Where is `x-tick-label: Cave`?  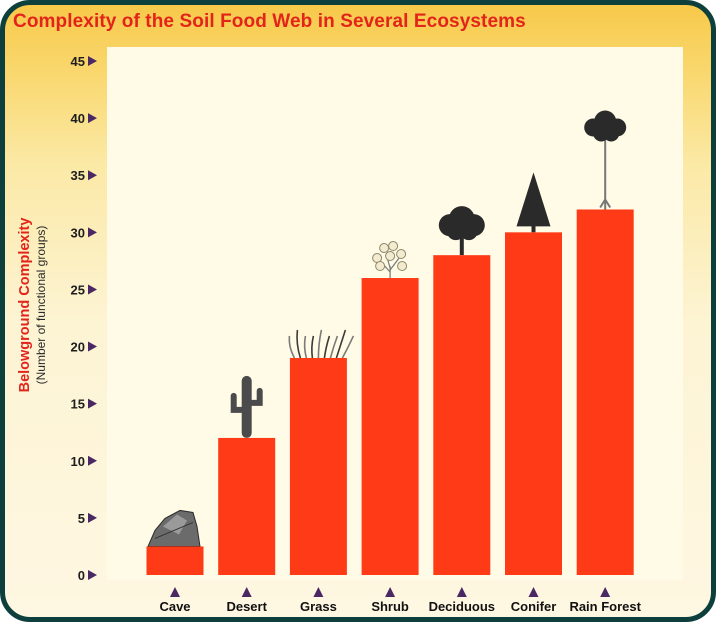 x-tick-label: Cave is located at coordinates (174, 606).